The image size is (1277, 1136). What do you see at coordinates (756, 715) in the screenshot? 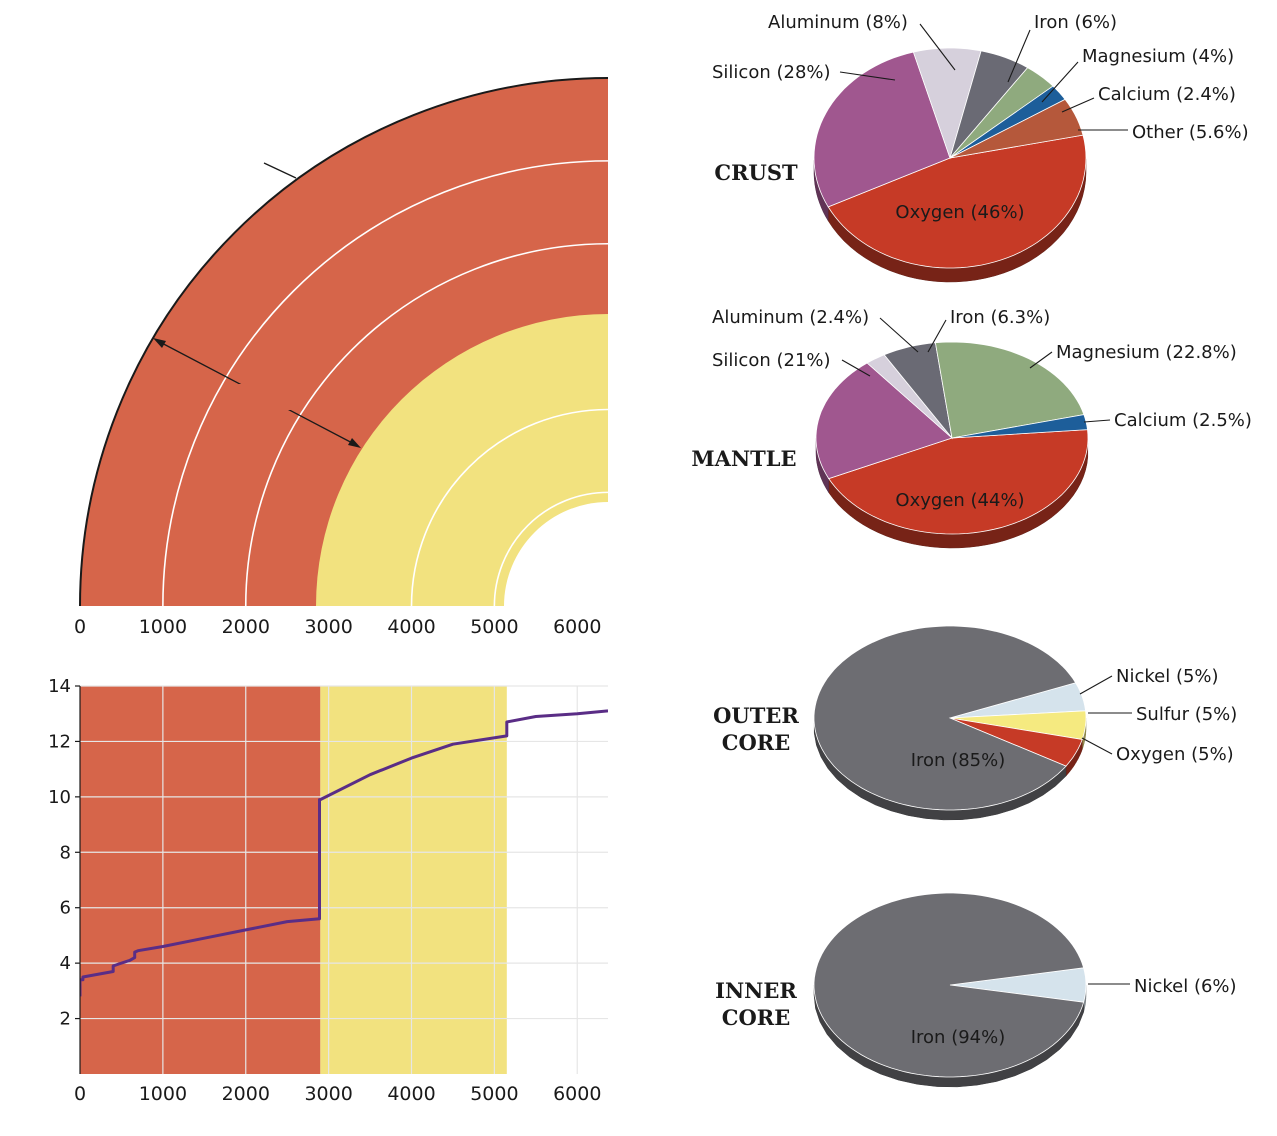
I see `pie-title: OUTER` at bounding box center [756, 715].